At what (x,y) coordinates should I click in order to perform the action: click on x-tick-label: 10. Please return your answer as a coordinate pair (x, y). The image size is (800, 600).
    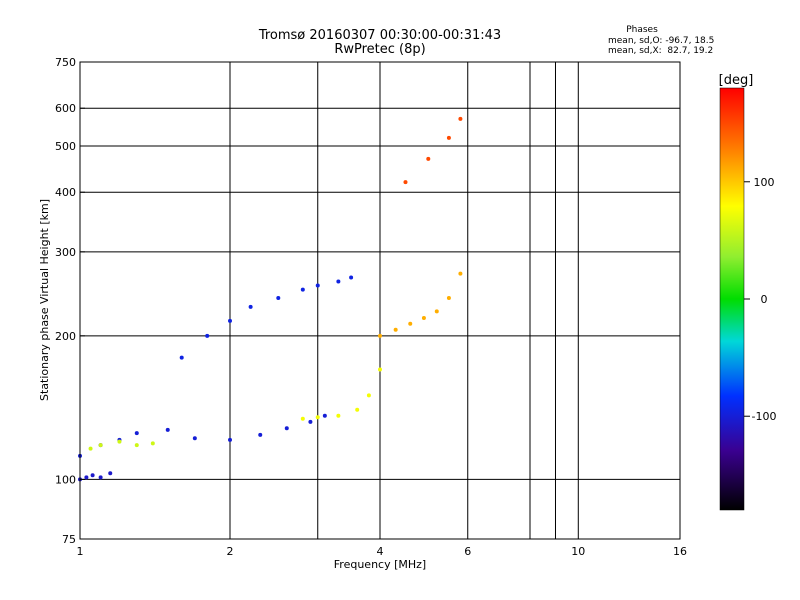
    Looking at the image, I should click on (578, 551).